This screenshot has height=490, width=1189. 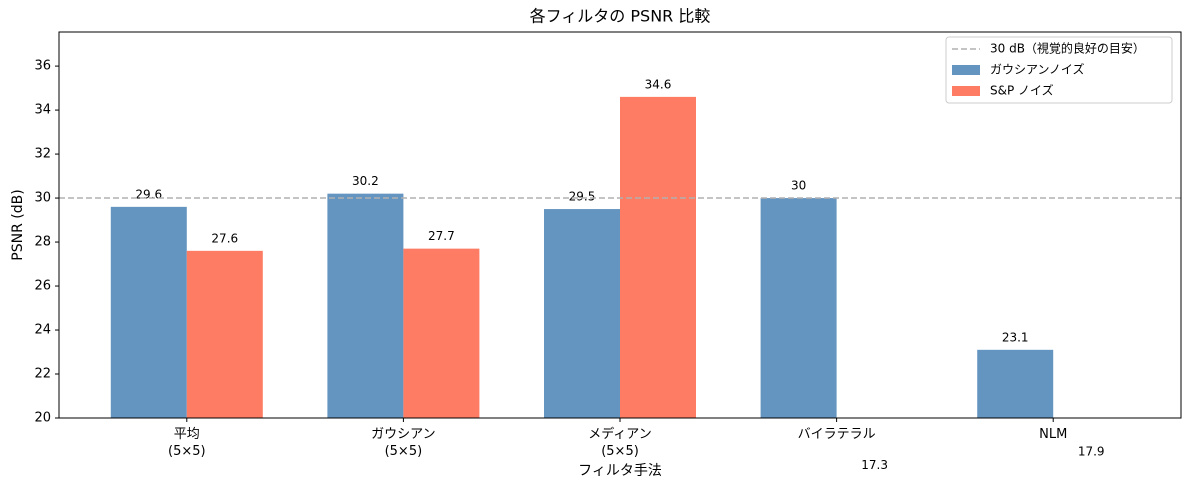 What do you see at coordinates (441, 236) in the screenshot?
I see `value-label: 27.7` at bounding box center [441, 236].